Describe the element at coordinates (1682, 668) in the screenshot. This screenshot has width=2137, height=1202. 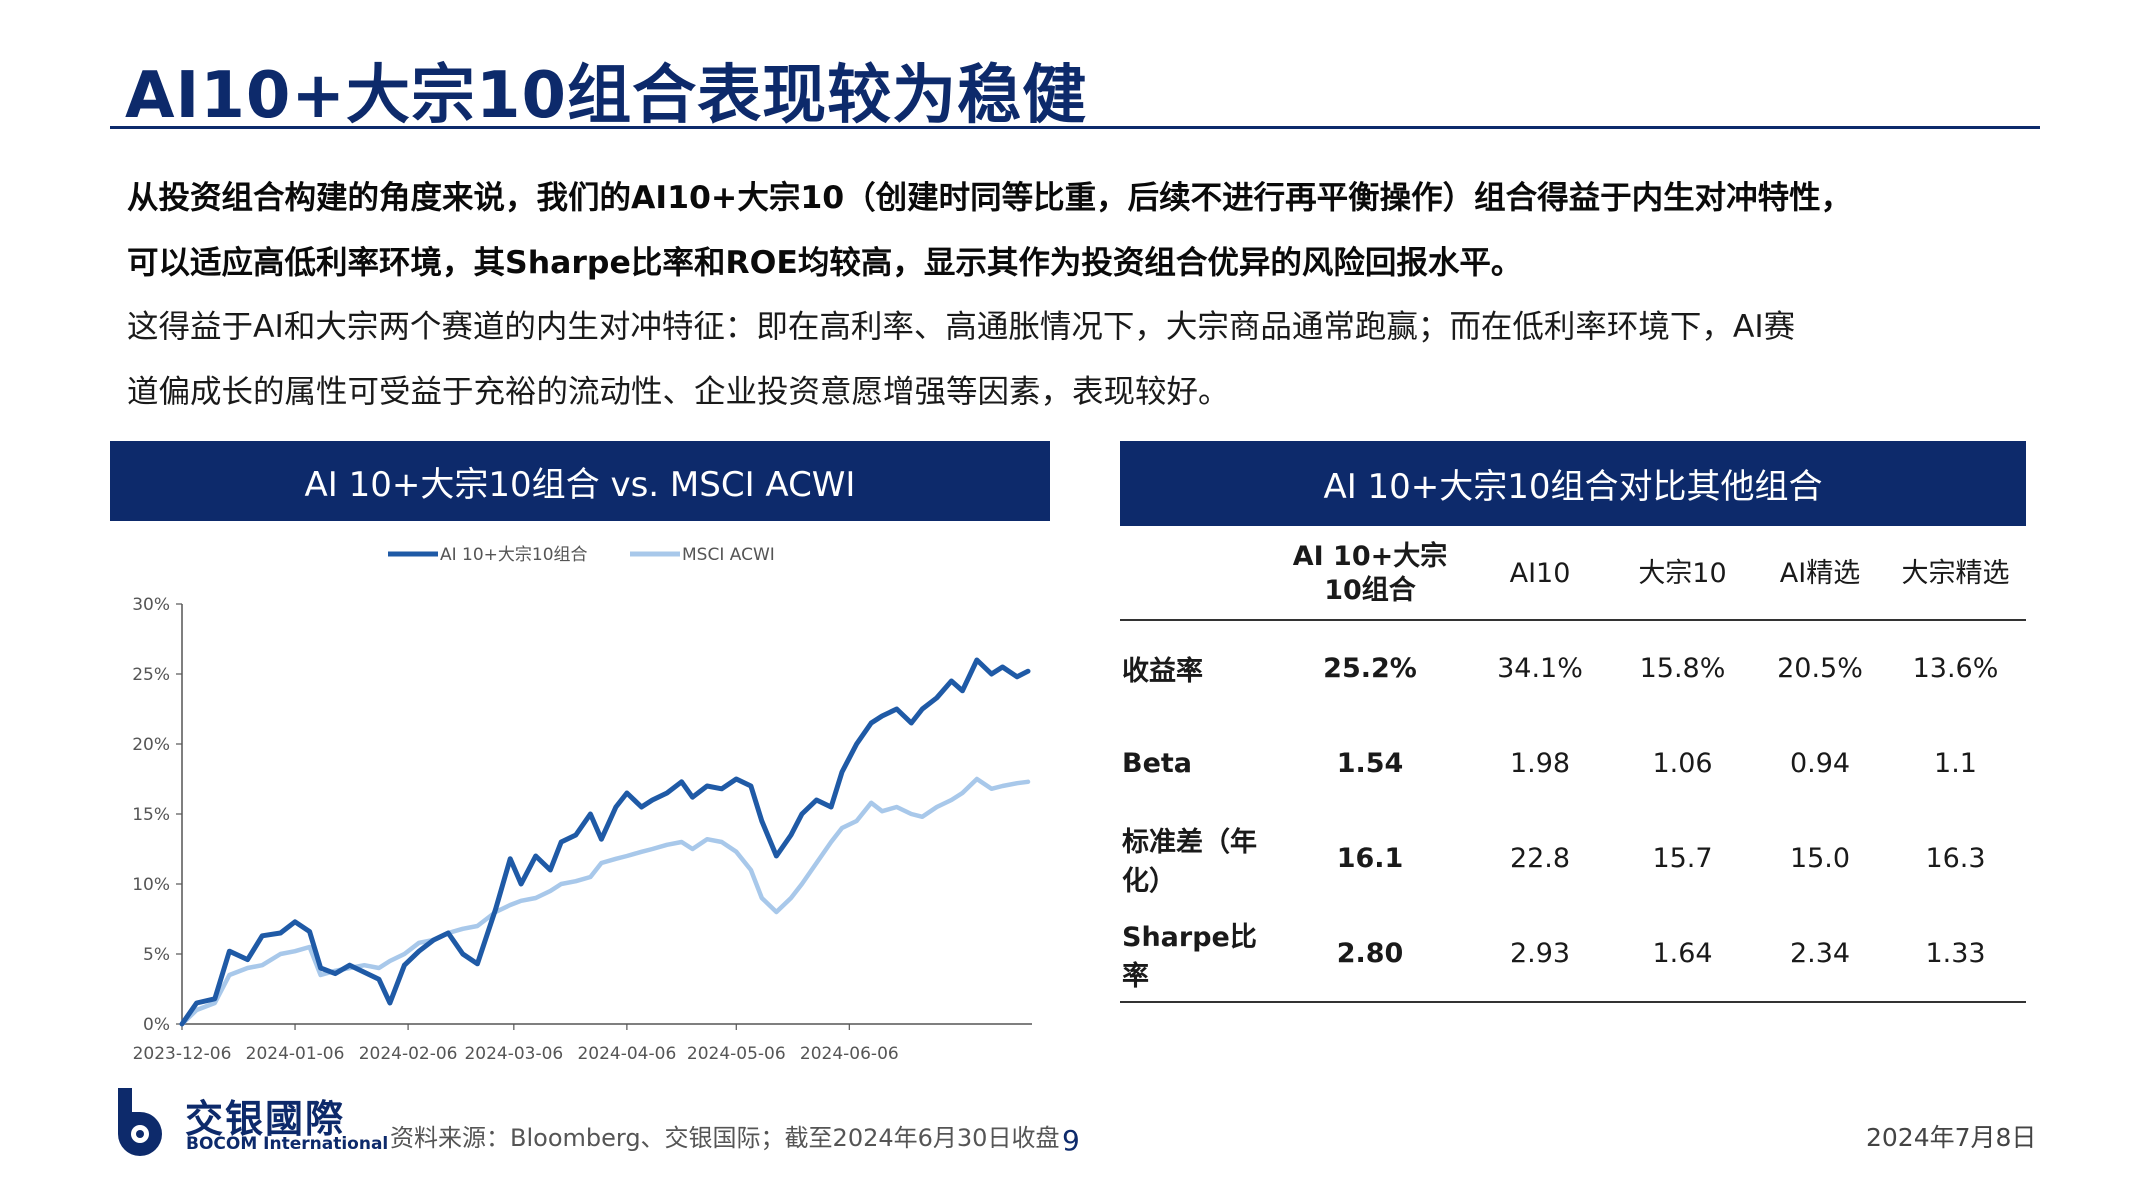
I see `table-cell: 15.8%` at that location.